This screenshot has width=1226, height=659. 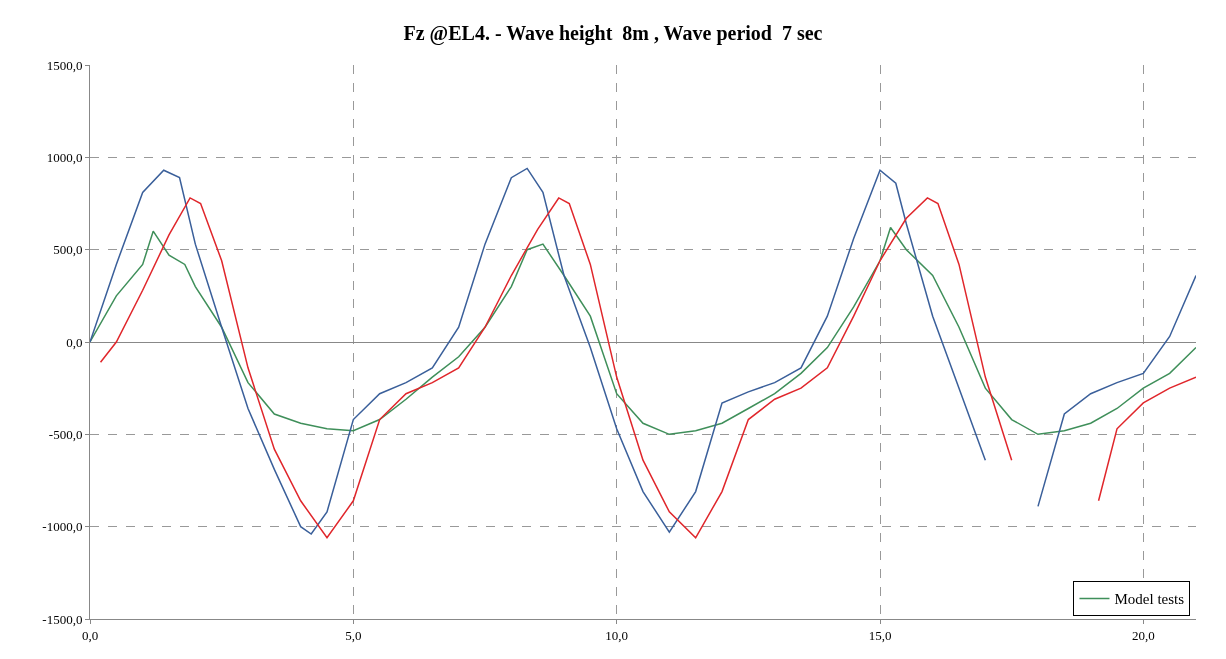 I want to click on chart-title: Fz @EL4. - Wave height 8m , Wave period 7 sec, so click(x=613, y=34).